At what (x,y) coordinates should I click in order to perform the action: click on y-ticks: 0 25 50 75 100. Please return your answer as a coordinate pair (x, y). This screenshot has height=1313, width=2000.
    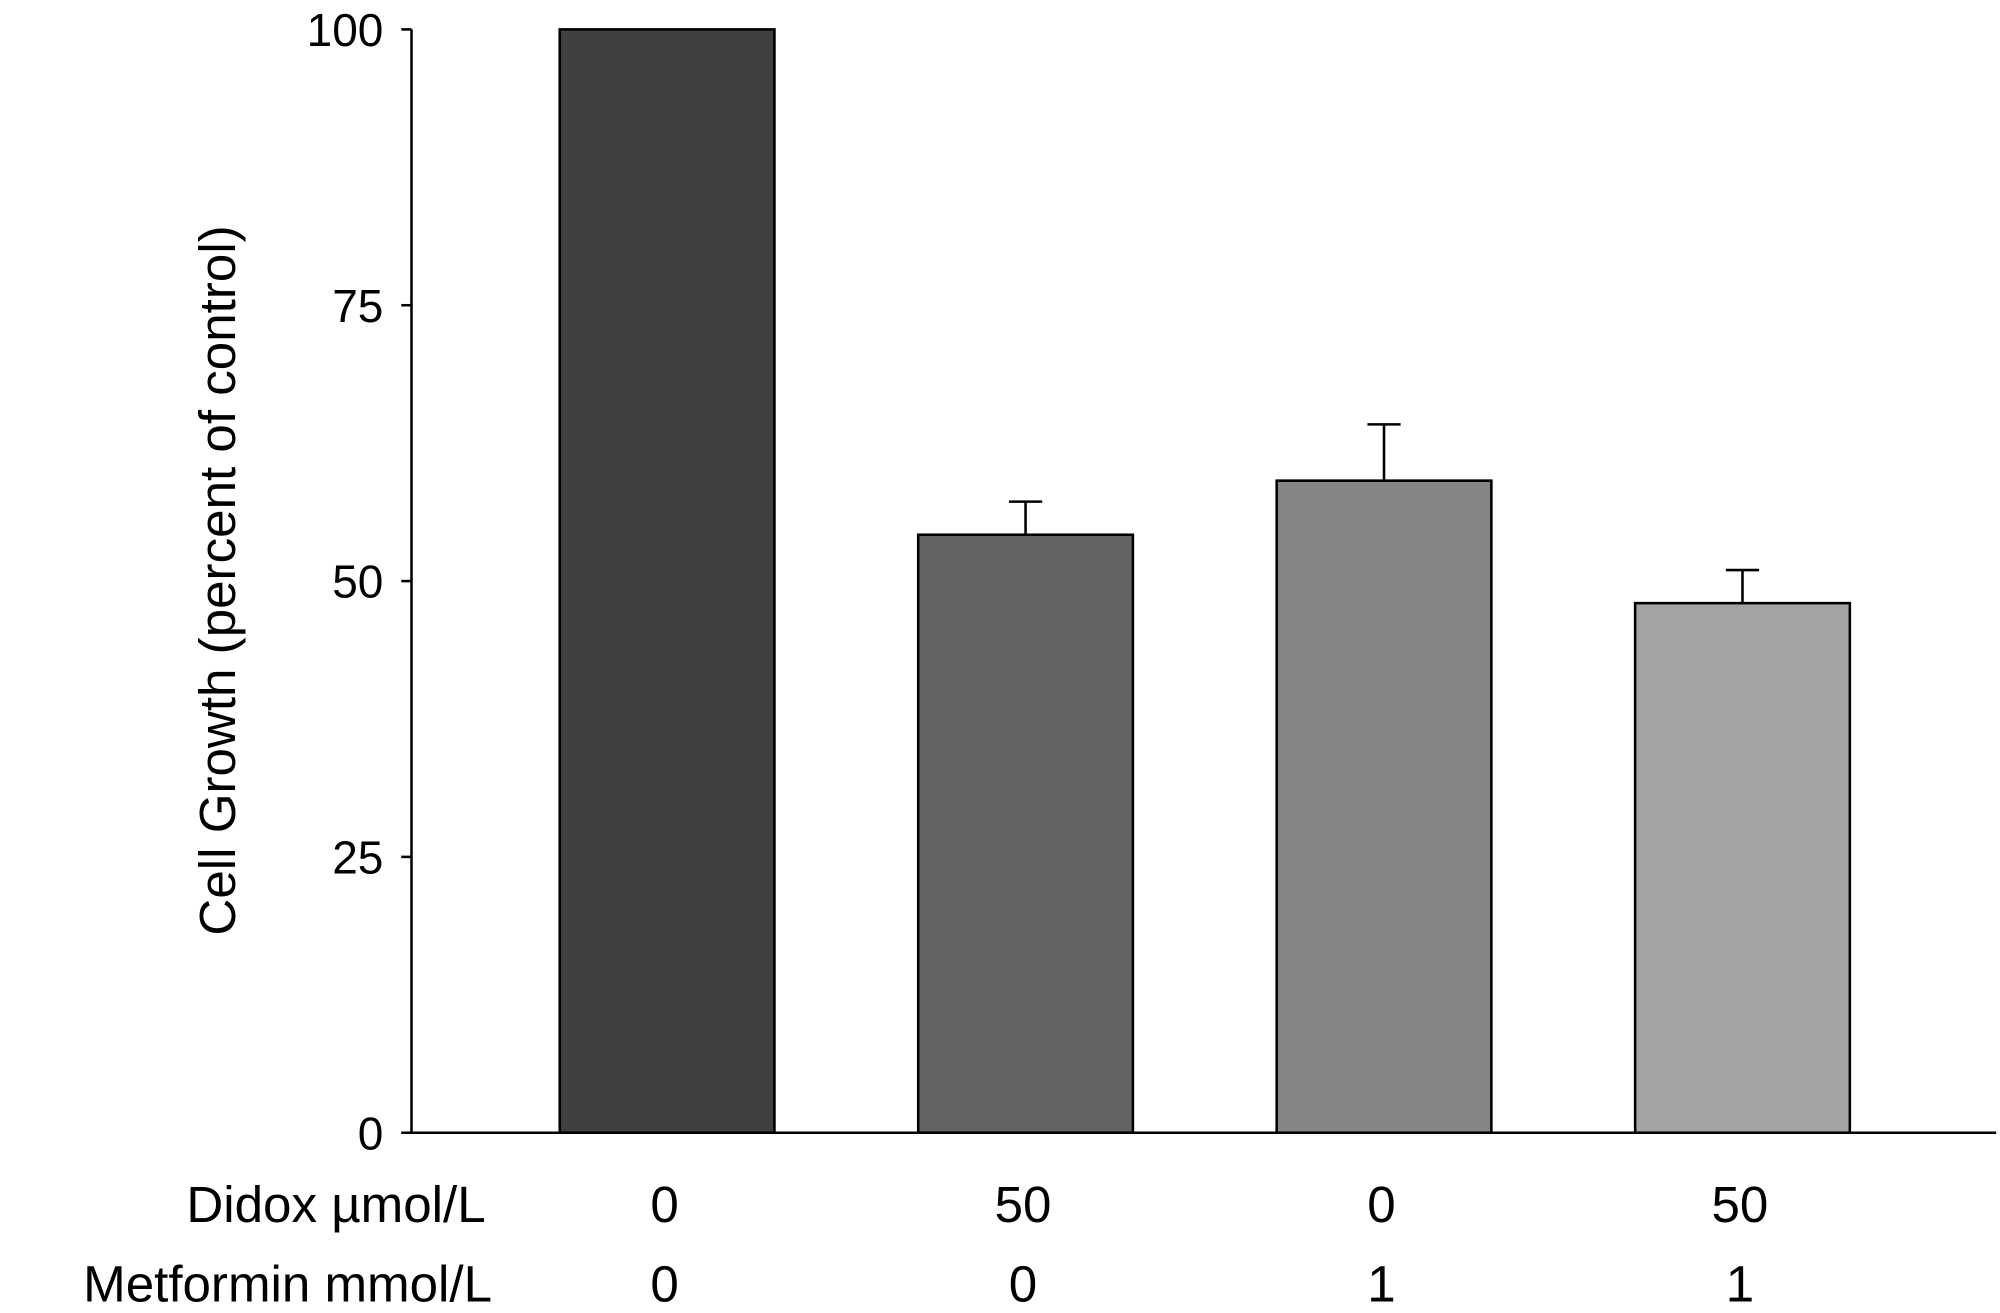
    Looking at the image, I should click on (359, 581).